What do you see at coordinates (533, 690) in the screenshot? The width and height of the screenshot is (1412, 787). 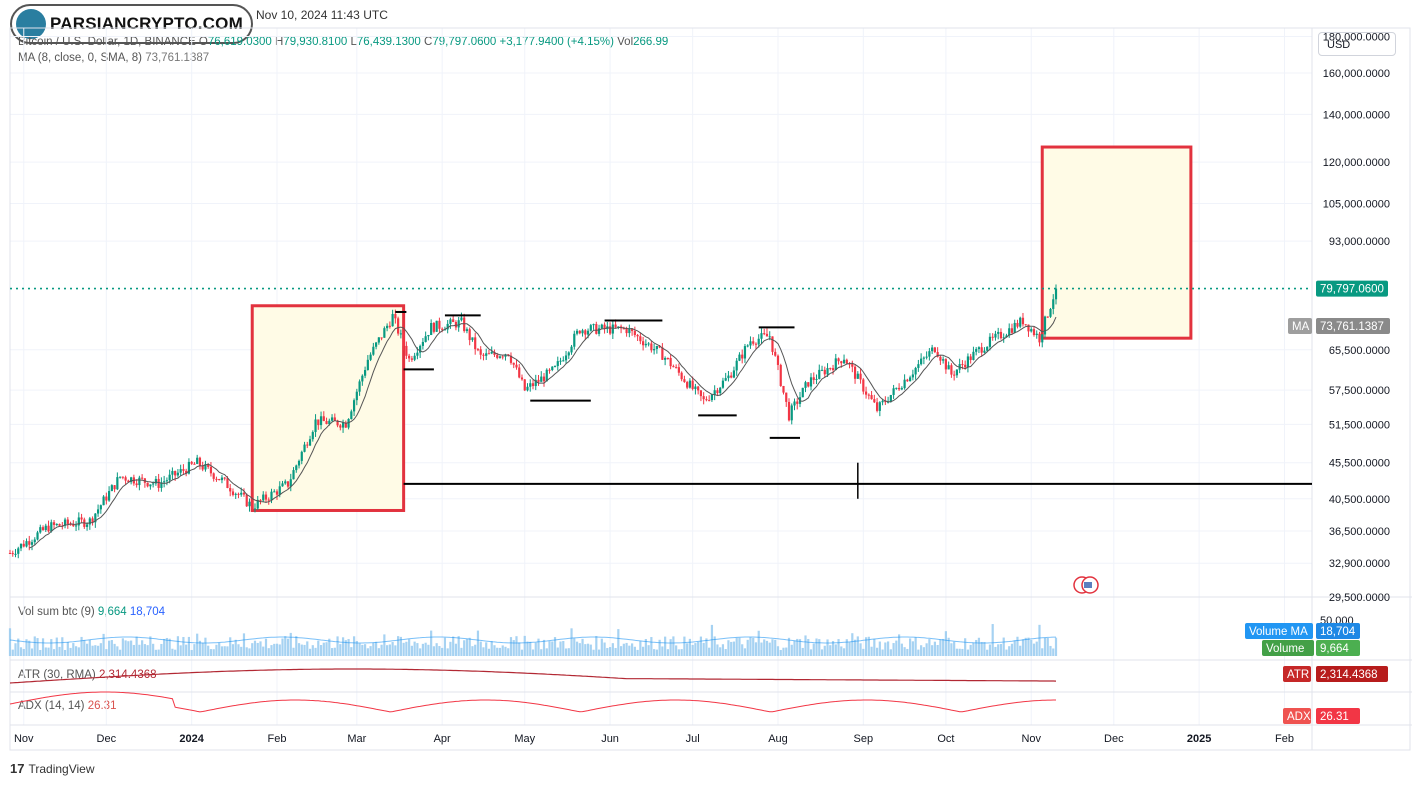 I see `indicator-panes` at bounding box center [533, 690].